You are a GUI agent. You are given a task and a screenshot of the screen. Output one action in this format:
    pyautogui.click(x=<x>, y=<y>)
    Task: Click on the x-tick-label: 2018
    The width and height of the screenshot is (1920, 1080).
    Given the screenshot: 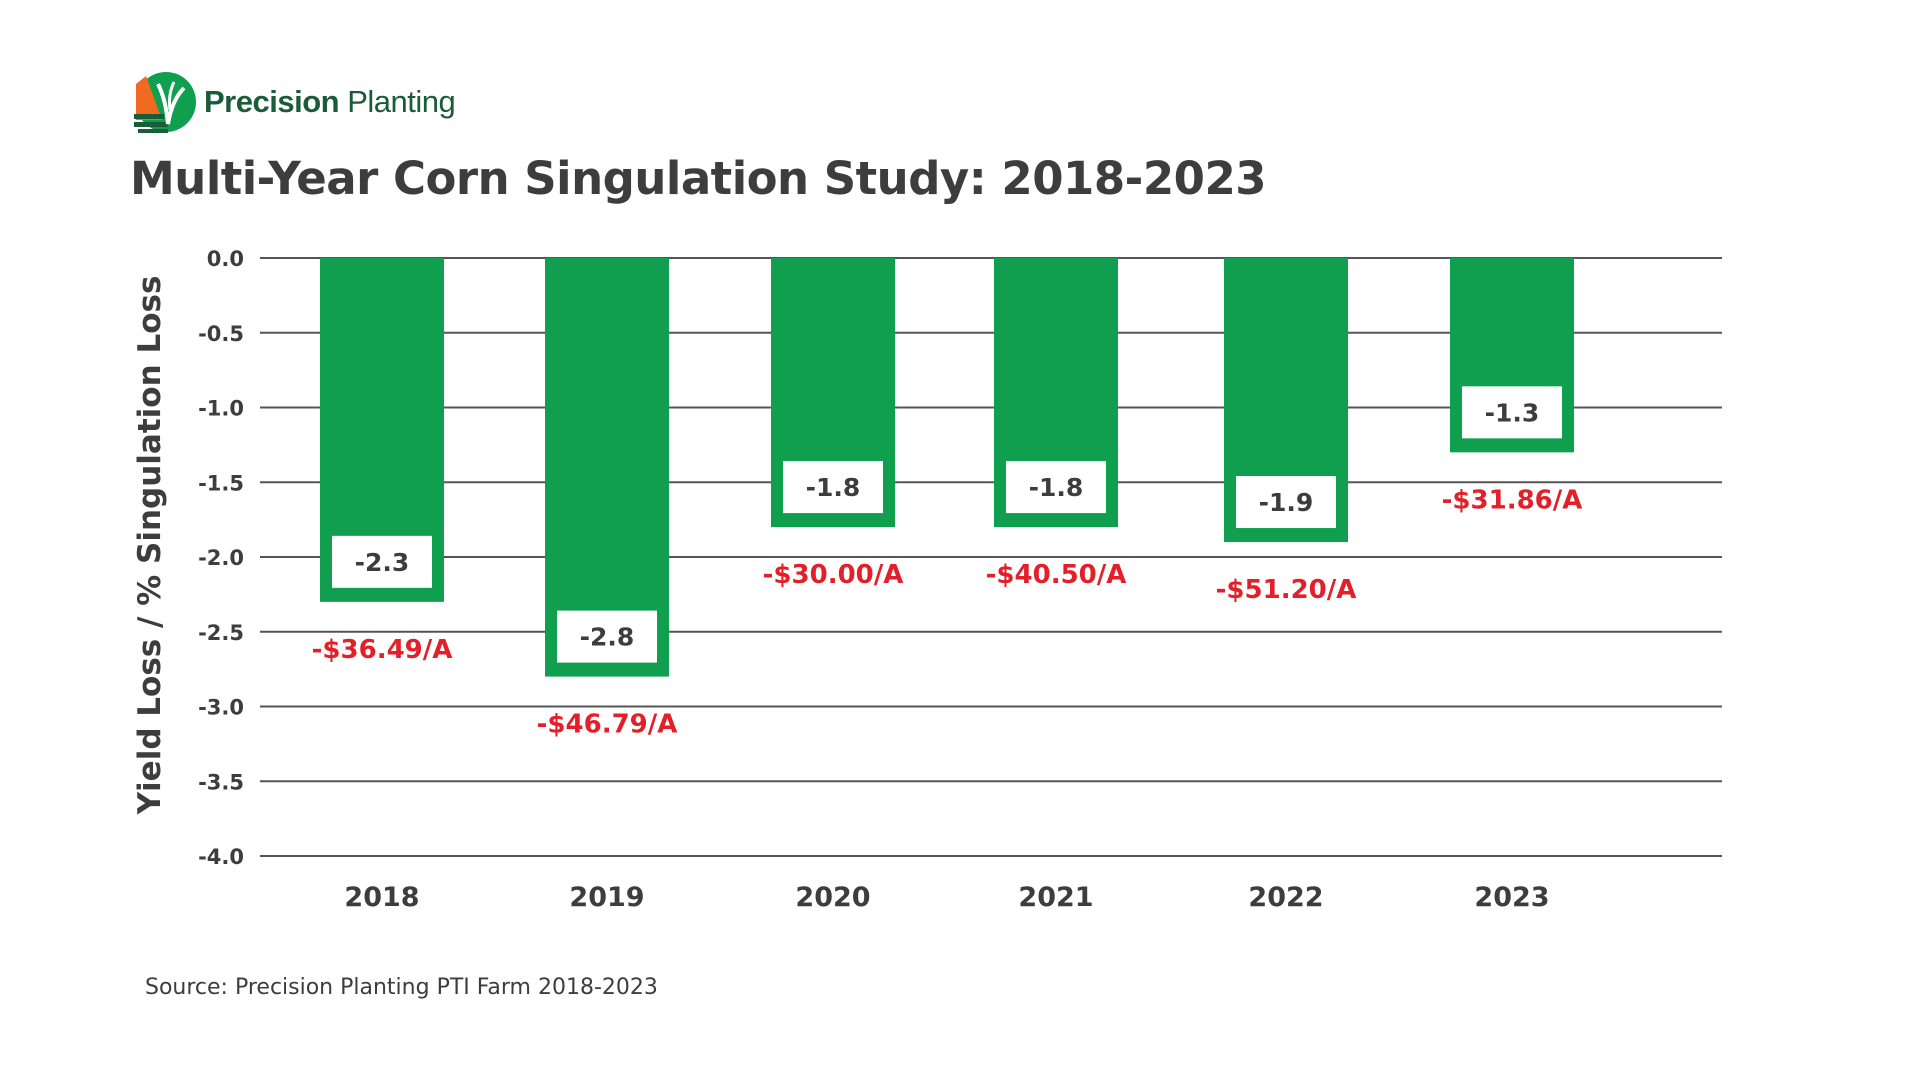 What is the action you would take?
    pyautogui.click(x=381, y=897)
    